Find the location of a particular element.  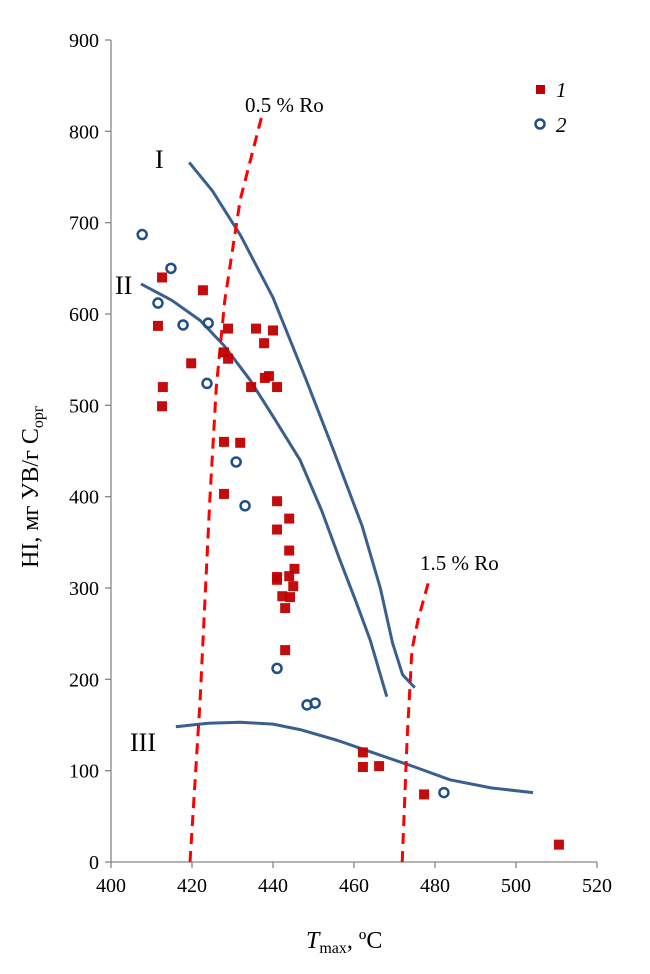

x-axis-label: Tmax, ºC is located at coordinates (344, 942).